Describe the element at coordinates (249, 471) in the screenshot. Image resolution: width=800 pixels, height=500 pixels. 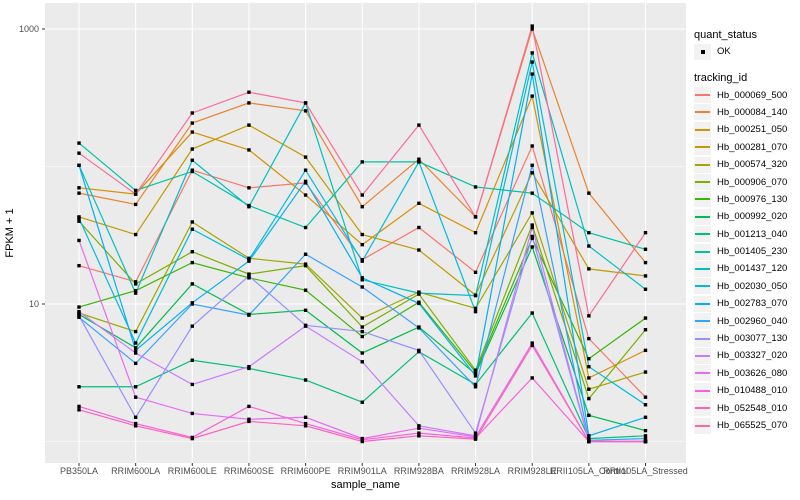
I see `x-tick-label: RRIM600SE` at that location.